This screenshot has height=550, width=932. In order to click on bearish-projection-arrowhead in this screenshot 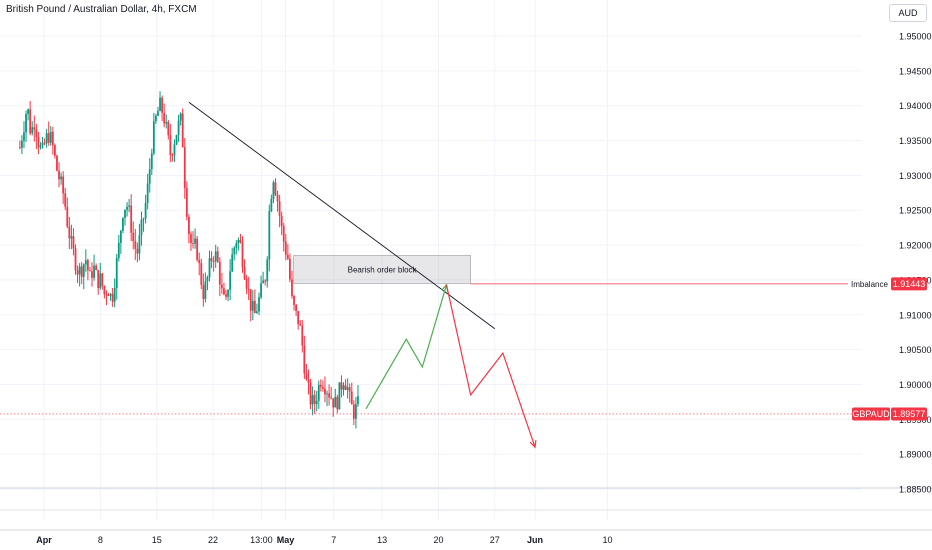, I will do `click(533, 444)`.